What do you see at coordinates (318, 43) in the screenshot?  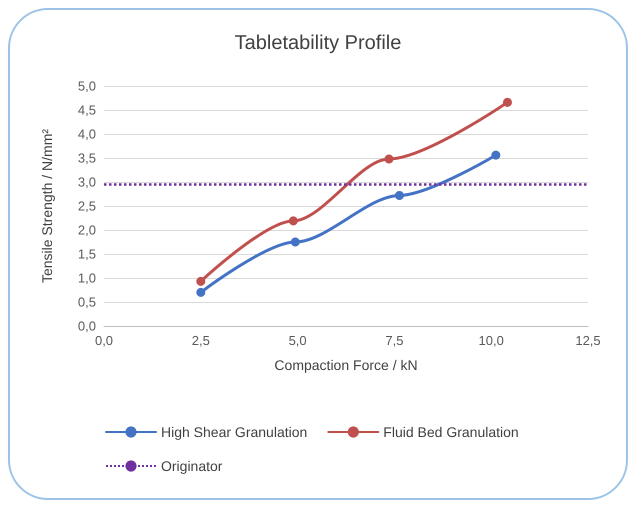 I see `chart-title: Tabletability Profile` at bounding box center [318, 43].